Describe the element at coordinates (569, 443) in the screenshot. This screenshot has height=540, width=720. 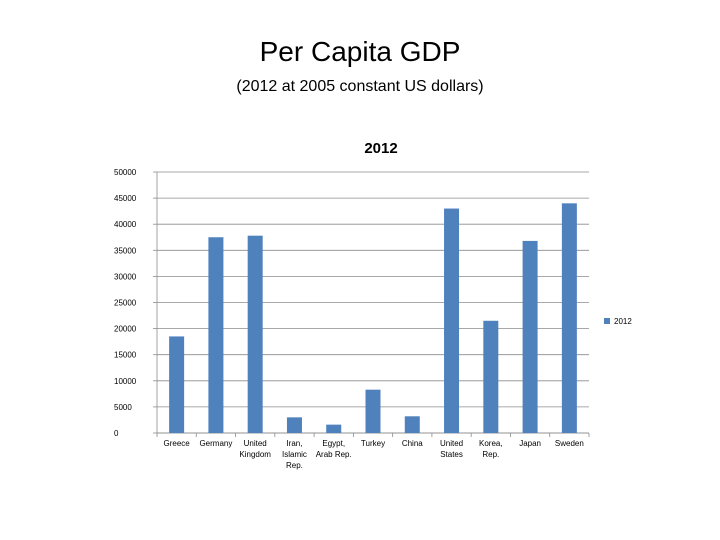
I see `x-tick-label: Sweden` at that location.